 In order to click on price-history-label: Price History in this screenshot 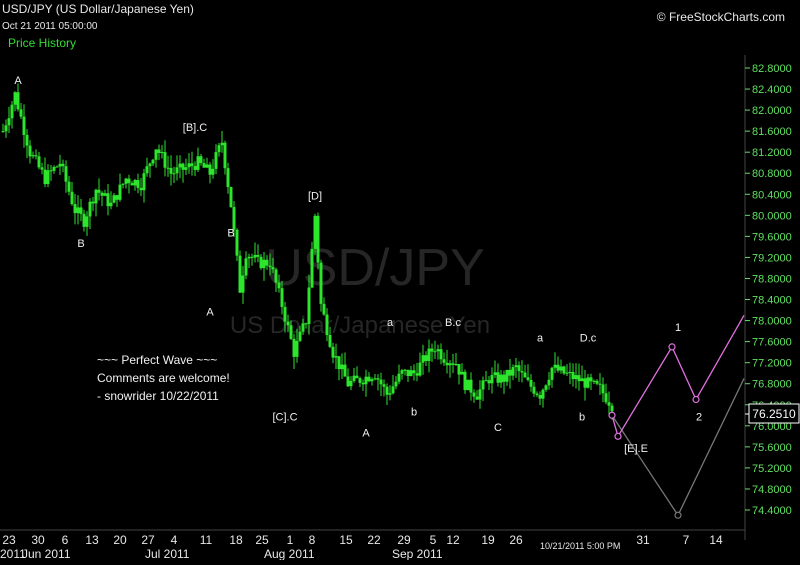, I will do `click(42, 43)`.